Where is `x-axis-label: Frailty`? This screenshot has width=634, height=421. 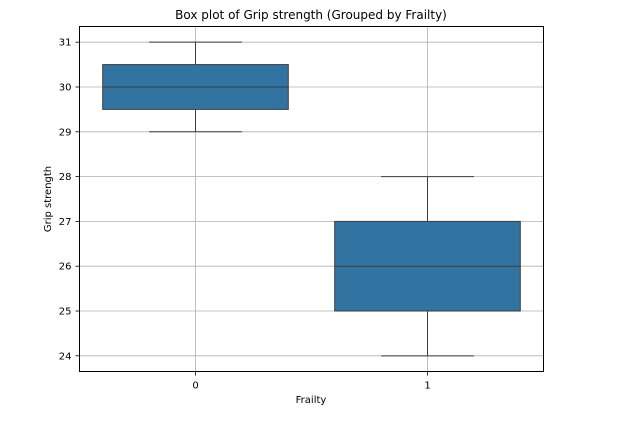
x-axis-label: Frailty is located at coordinates (311, 400).